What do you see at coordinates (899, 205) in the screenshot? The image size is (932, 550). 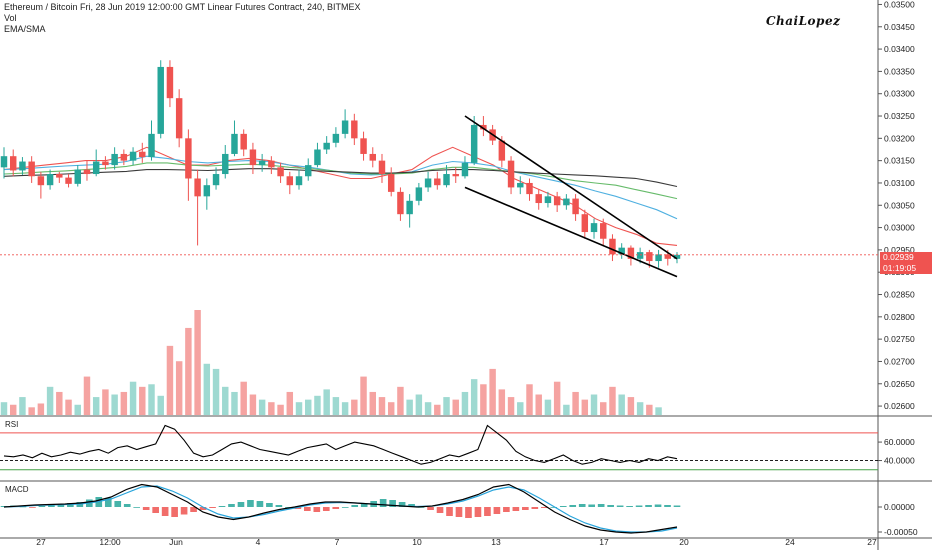 I see `price-tick-label: 0.03050` at bounding box center [899, 205].